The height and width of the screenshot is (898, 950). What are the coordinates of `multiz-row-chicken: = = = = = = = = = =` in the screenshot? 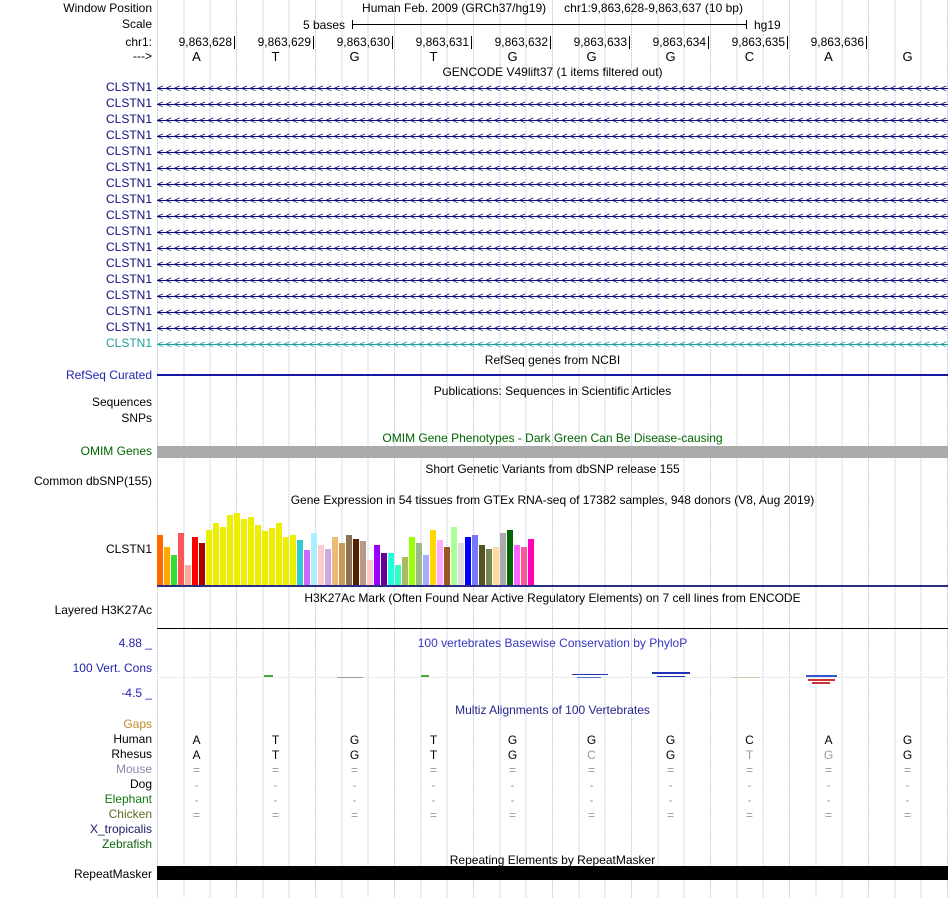 It's located at (552, 815).